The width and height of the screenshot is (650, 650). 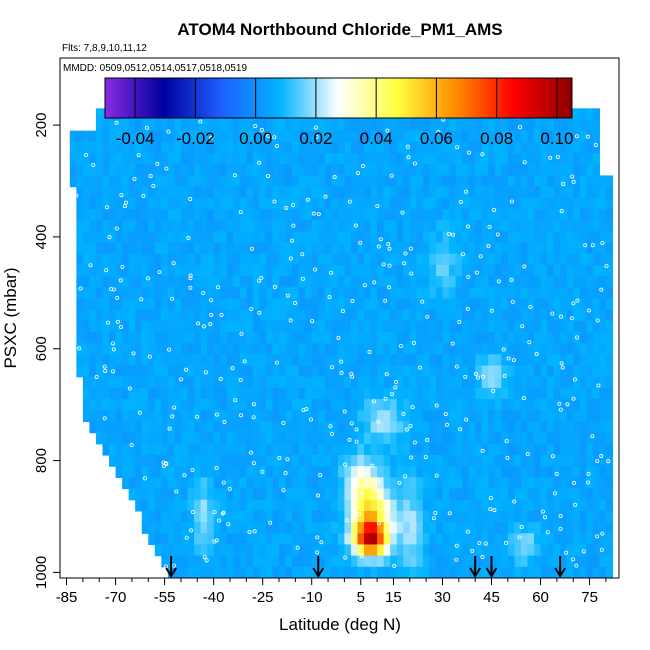 What do you see at coordinates (366, 567) in the screenshot?
I see `flight-arrows` at bounding box center [366, 567].